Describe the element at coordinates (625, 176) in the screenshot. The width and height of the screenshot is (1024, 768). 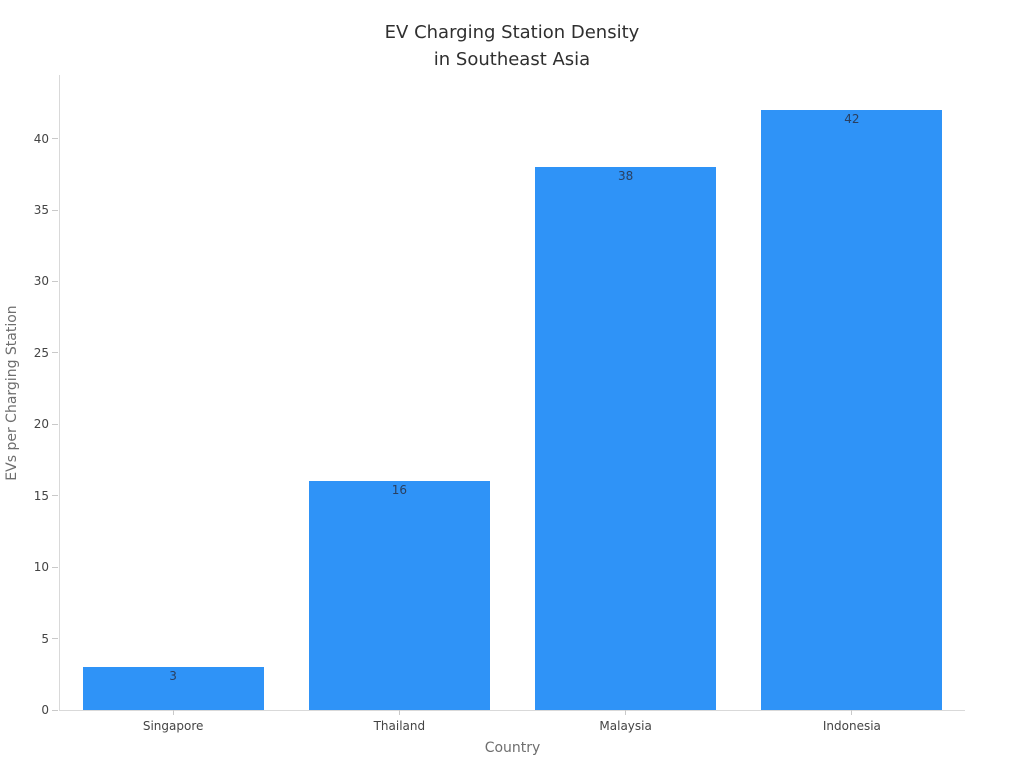
I see `bar-value-label: 38` at that location.